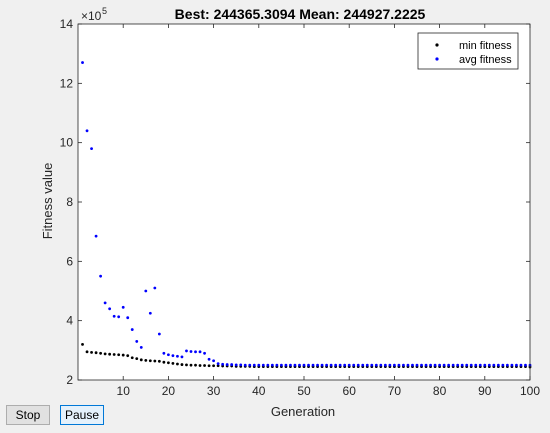 Image resolution: width=550 pixels, height=433 pixels. I want to click on legend-box, so click(468, 51).